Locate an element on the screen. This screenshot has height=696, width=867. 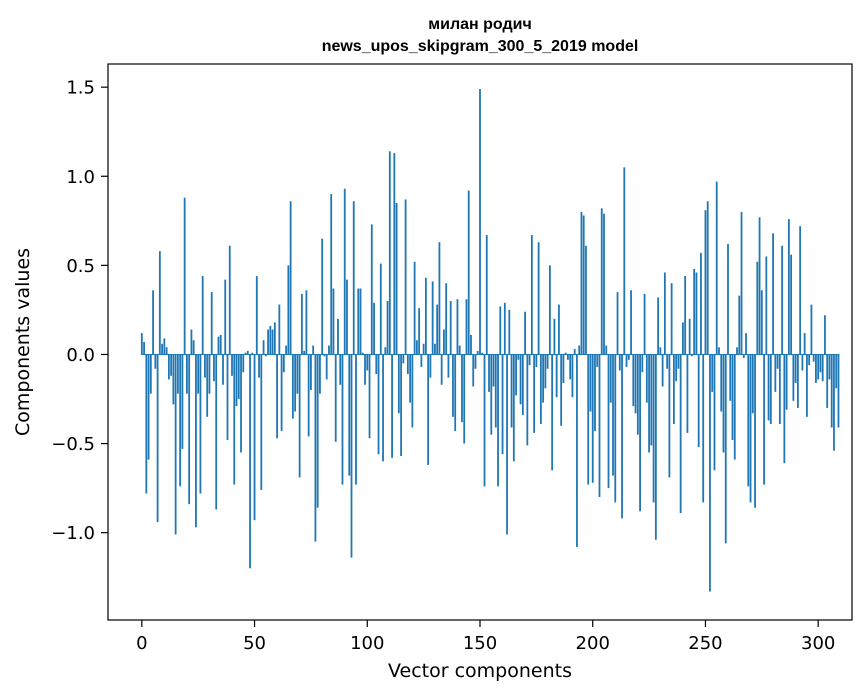
x-tick-label: 50 is located at coordinates (254, 643).